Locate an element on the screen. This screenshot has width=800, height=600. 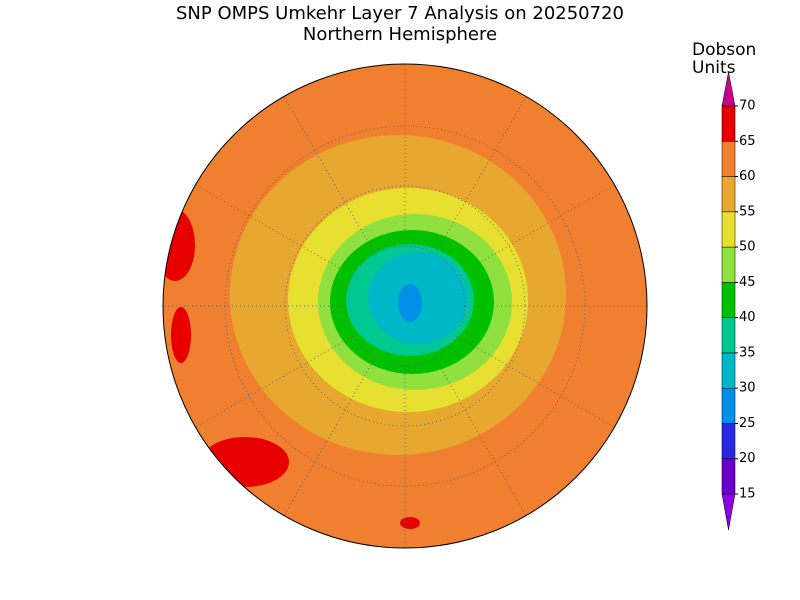
colorbar-label: 70 is located at coordinates (747, 106).